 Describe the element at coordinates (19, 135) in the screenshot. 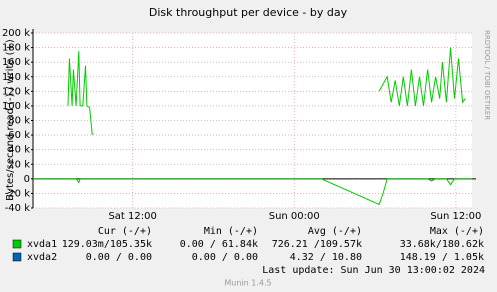

I see `y-tick-label: 60 k` at that location.